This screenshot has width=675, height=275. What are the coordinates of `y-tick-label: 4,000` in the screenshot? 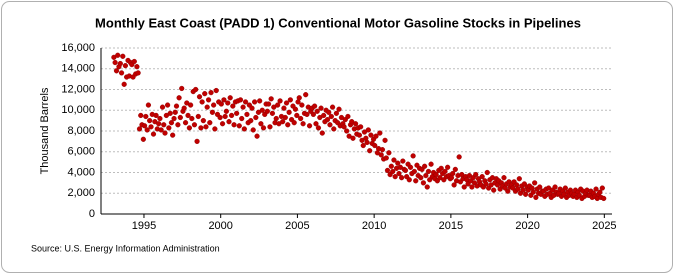 It's located at (81, 172).